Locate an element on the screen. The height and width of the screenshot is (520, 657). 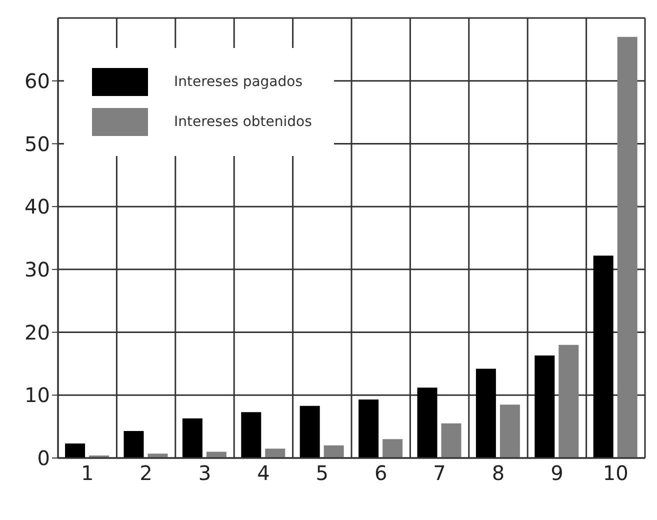
y-tick-label: 30 is located at coordinates (37, 270).